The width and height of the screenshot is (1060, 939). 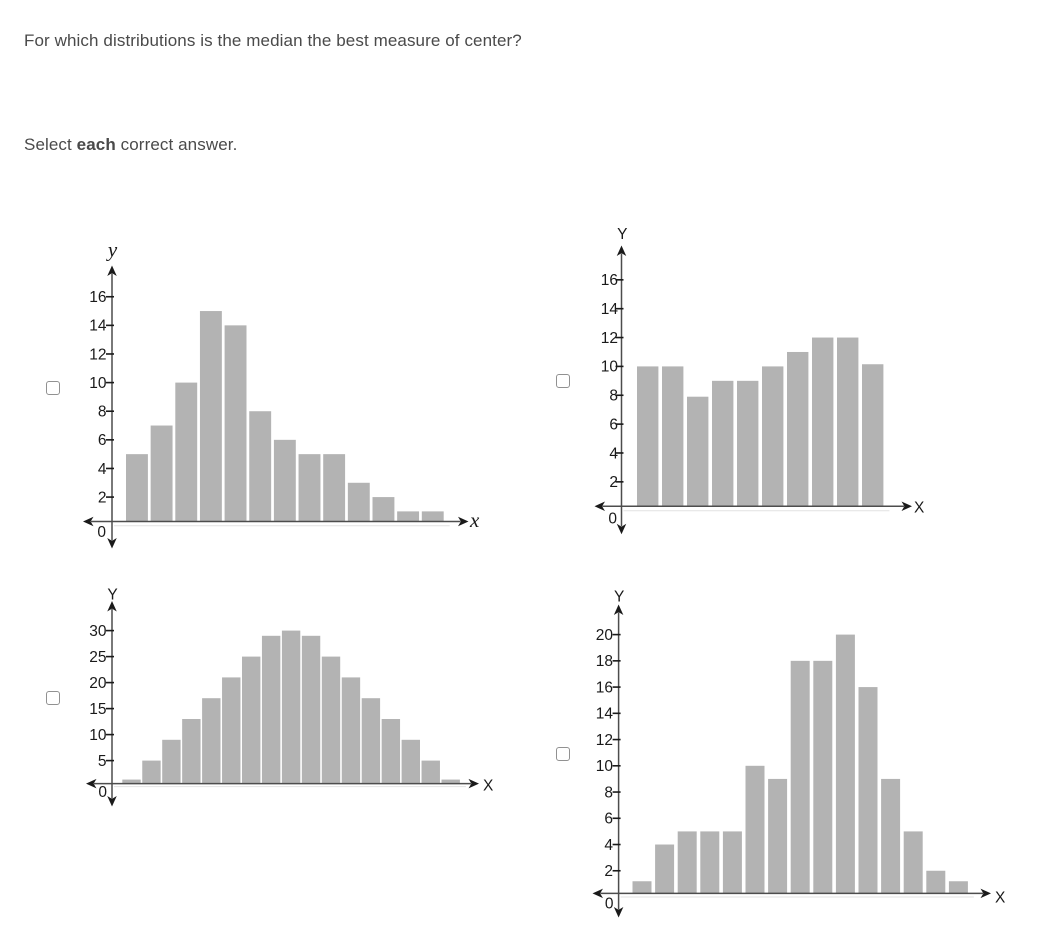 I want to click on svg-text: 30, so click(x=98, y=631).